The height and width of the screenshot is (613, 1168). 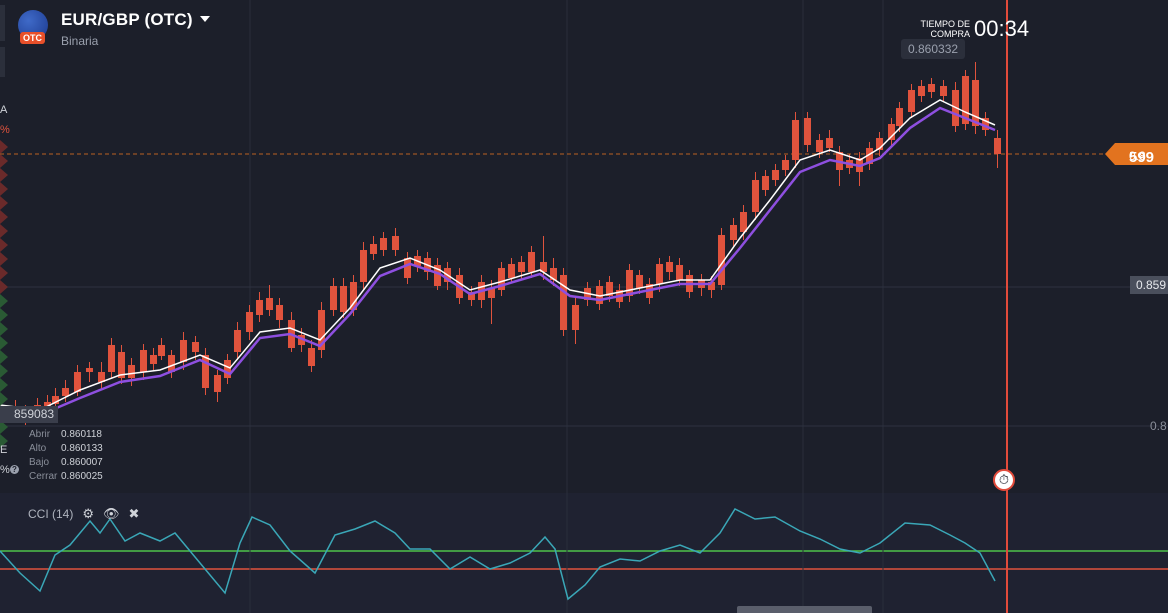 What do you see at coordinates (1137, 156) in the screenshot?
I see `current-price-prefix: 0.8` at bounding box center [1137, 156].